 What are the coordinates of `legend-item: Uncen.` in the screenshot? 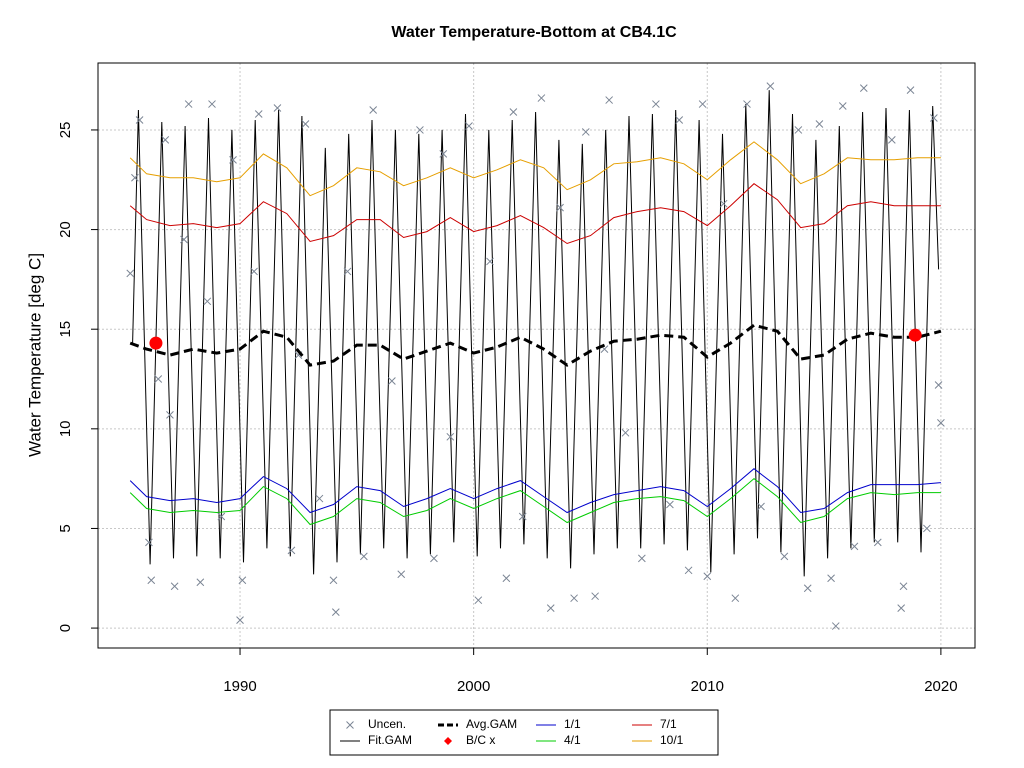 It's located at (376, 724).